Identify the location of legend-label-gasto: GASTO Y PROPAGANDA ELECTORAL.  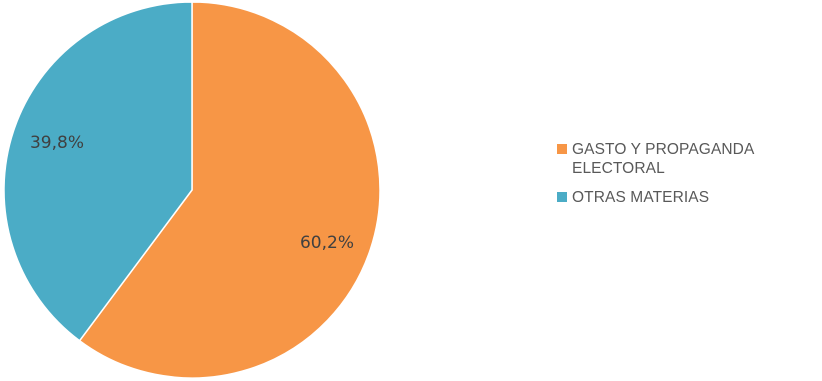
(663, 159).